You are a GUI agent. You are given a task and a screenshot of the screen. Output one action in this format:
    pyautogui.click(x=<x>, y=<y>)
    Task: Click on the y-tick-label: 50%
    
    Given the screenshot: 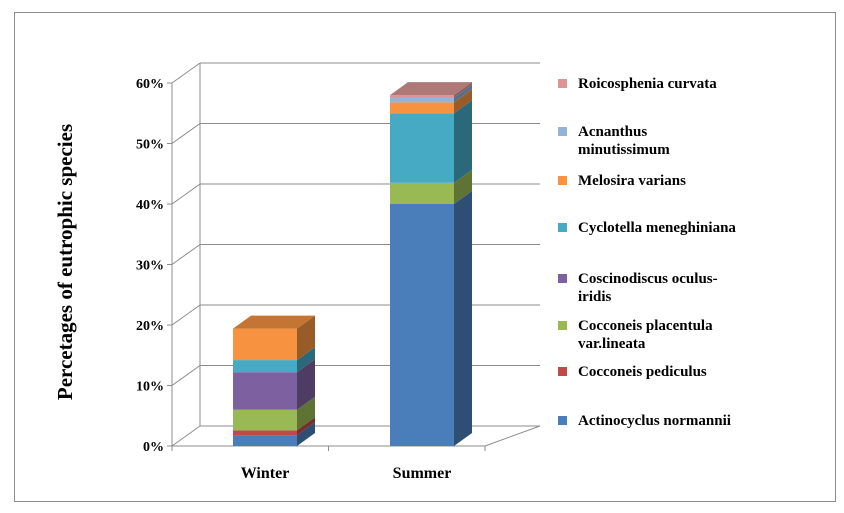 What is the action you would take?
    pyautogui.click(x=150, y=145)
    